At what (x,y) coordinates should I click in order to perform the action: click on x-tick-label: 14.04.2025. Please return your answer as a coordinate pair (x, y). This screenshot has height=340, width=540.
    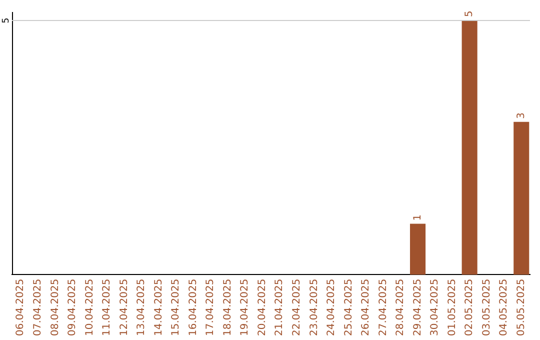
    Looking at the image, I should click on (158, 307).